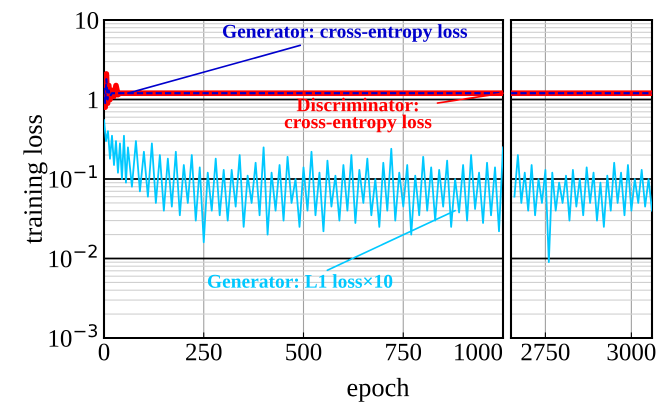  Describe the element at coordinates (104, 352) in the screenshot. I see `x-tick-label: 0` at that location.